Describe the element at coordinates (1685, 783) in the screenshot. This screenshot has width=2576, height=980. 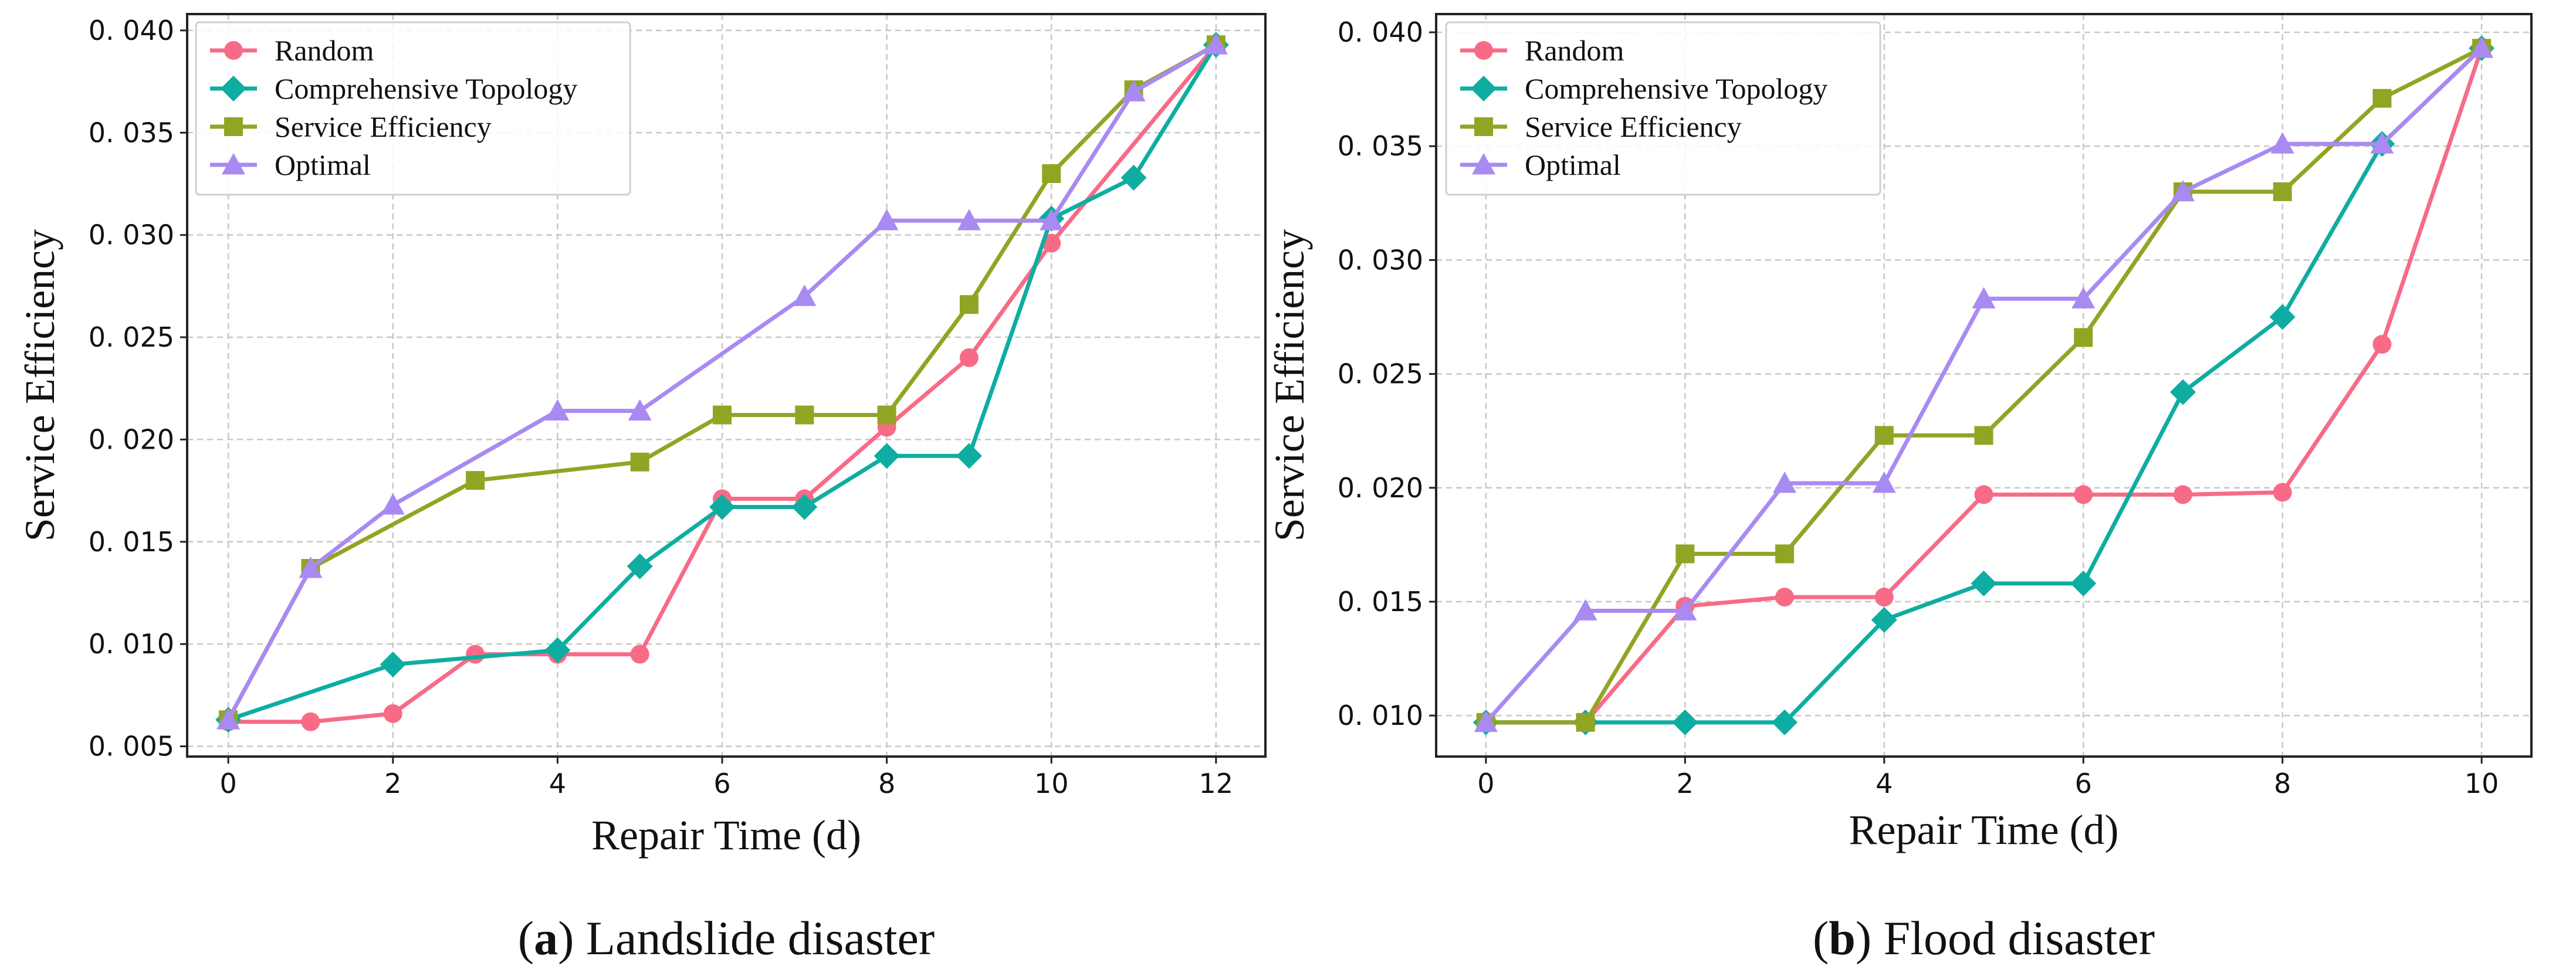
I see `x-tick-label: 2` at that location.